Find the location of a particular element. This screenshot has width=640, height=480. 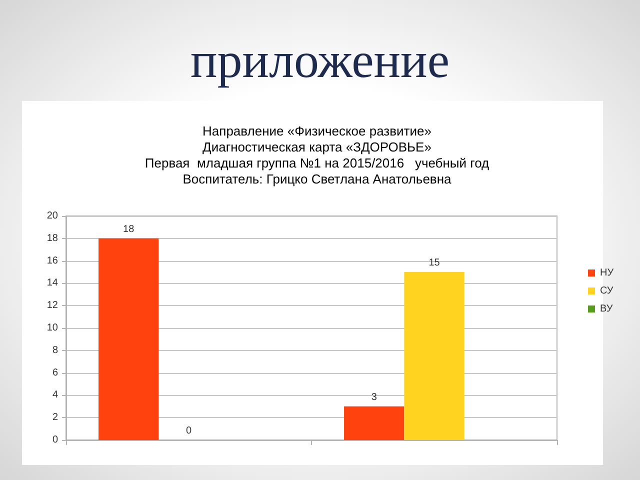

y-tick-label: 12 is located at coordinates (52, 306).